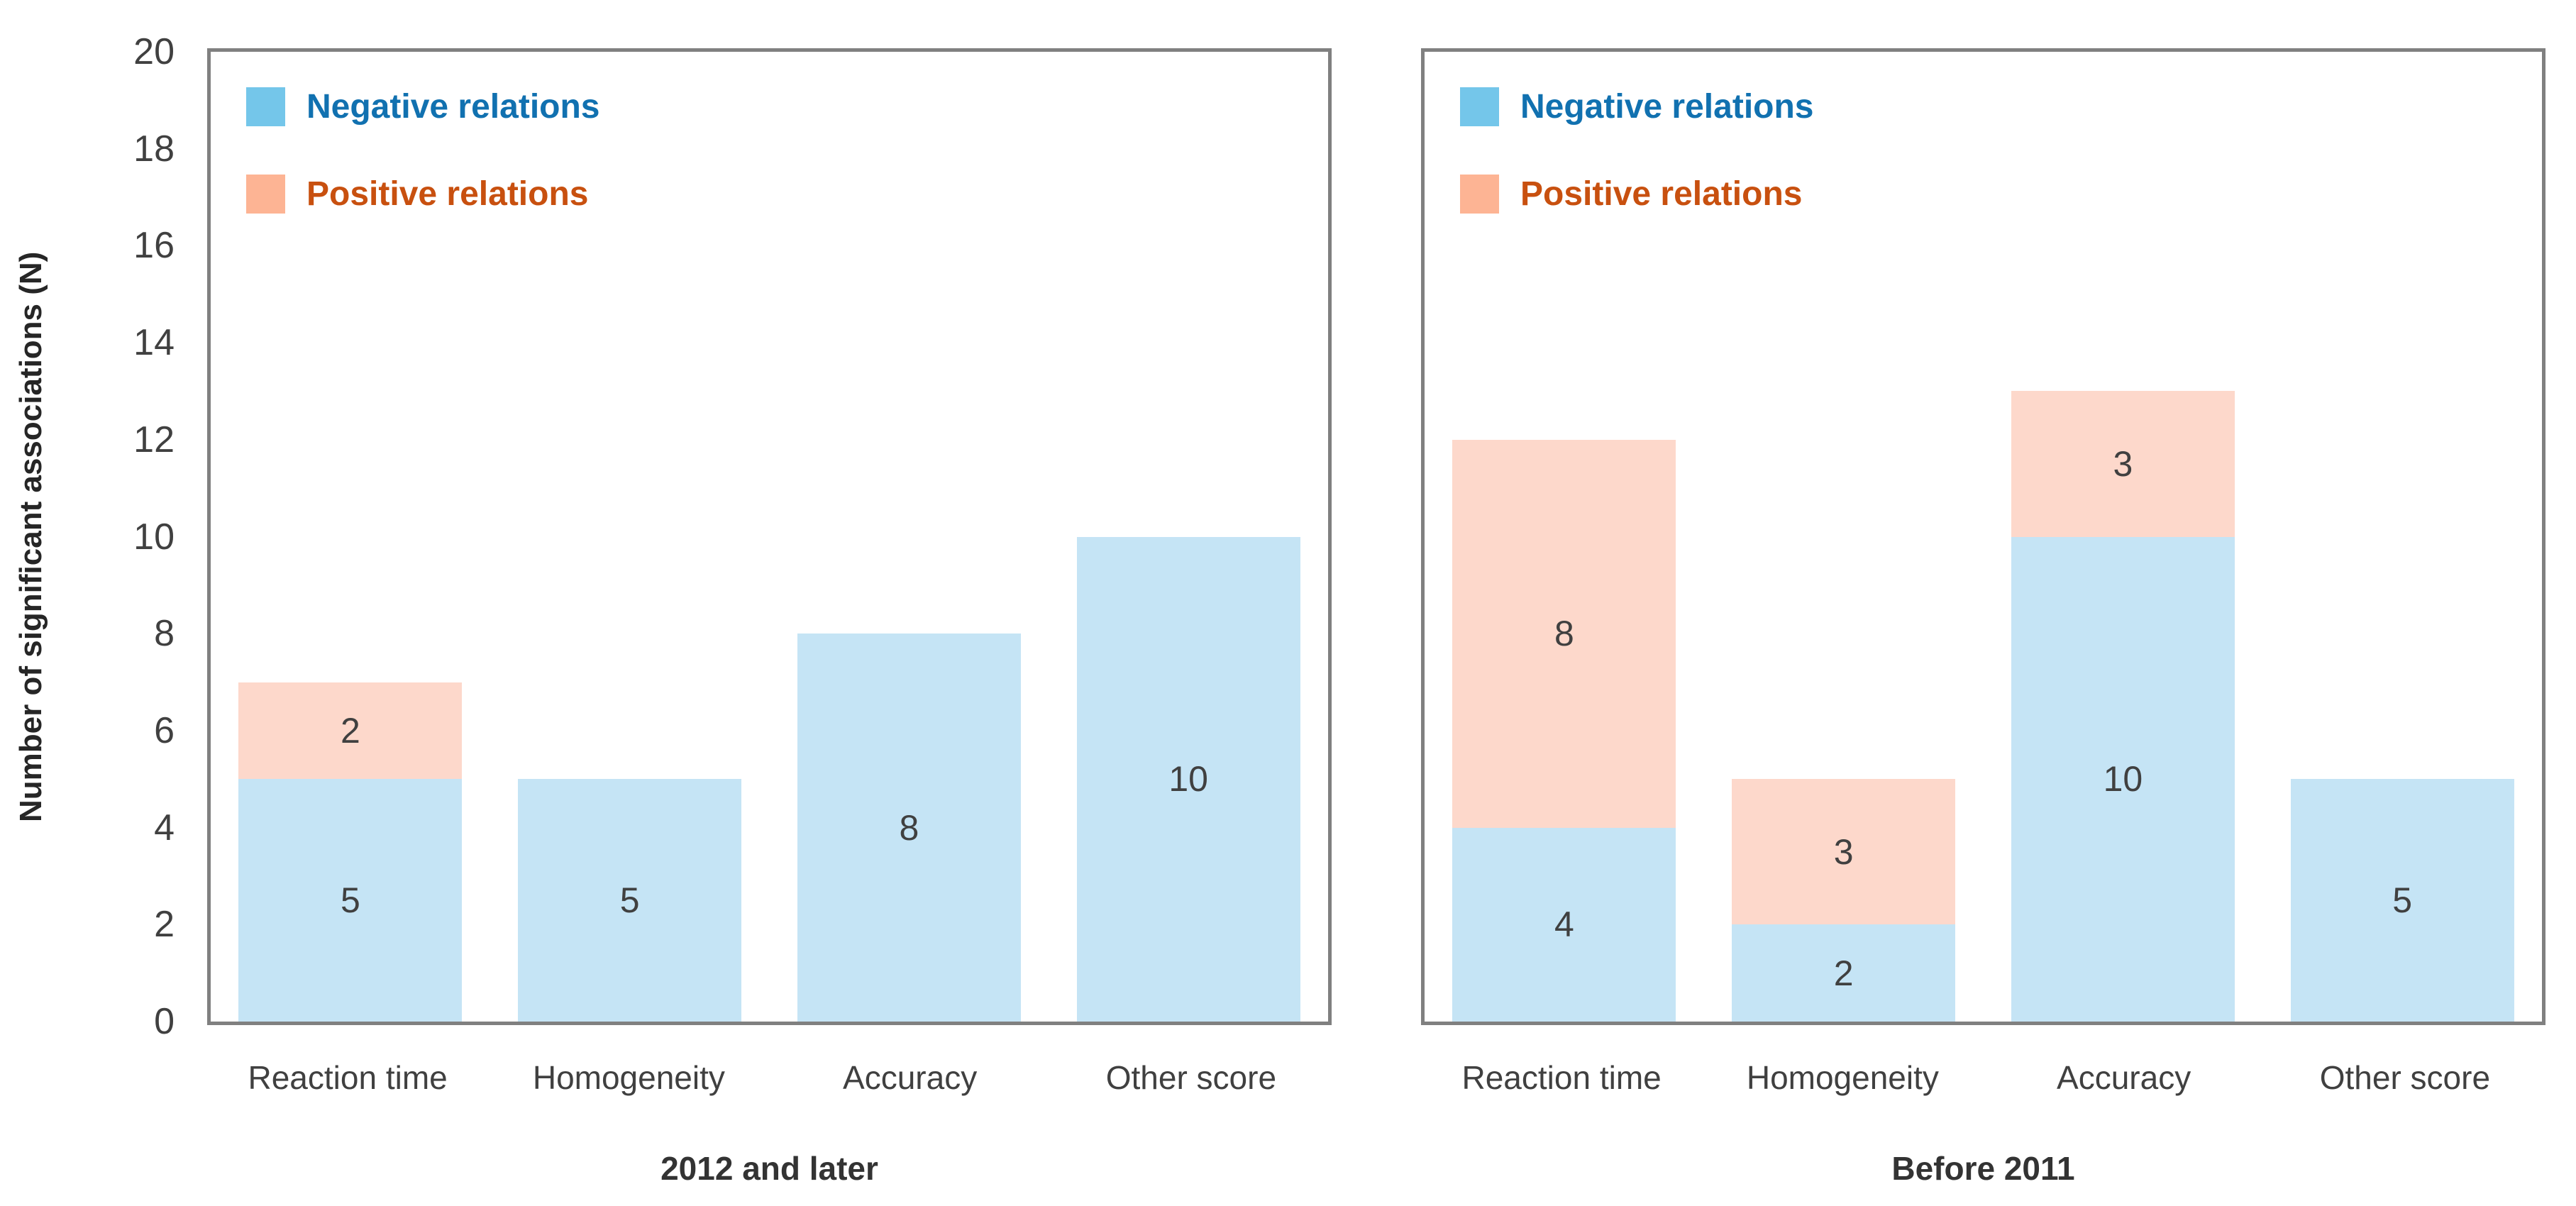 Image resolution: width=2576 pixels, height=1206 pixels. I want to click on positive-segment: 2, so click(350, 731).